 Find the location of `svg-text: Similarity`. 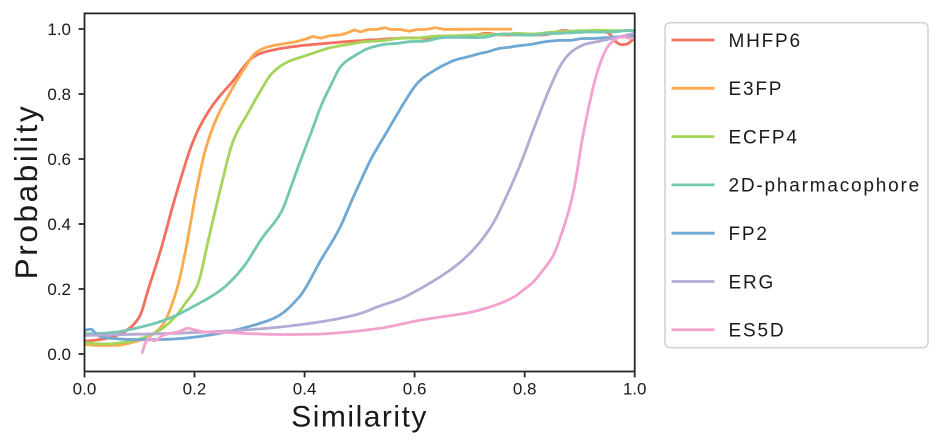

svg-text: Similarity is located at coordinates (359, 417).